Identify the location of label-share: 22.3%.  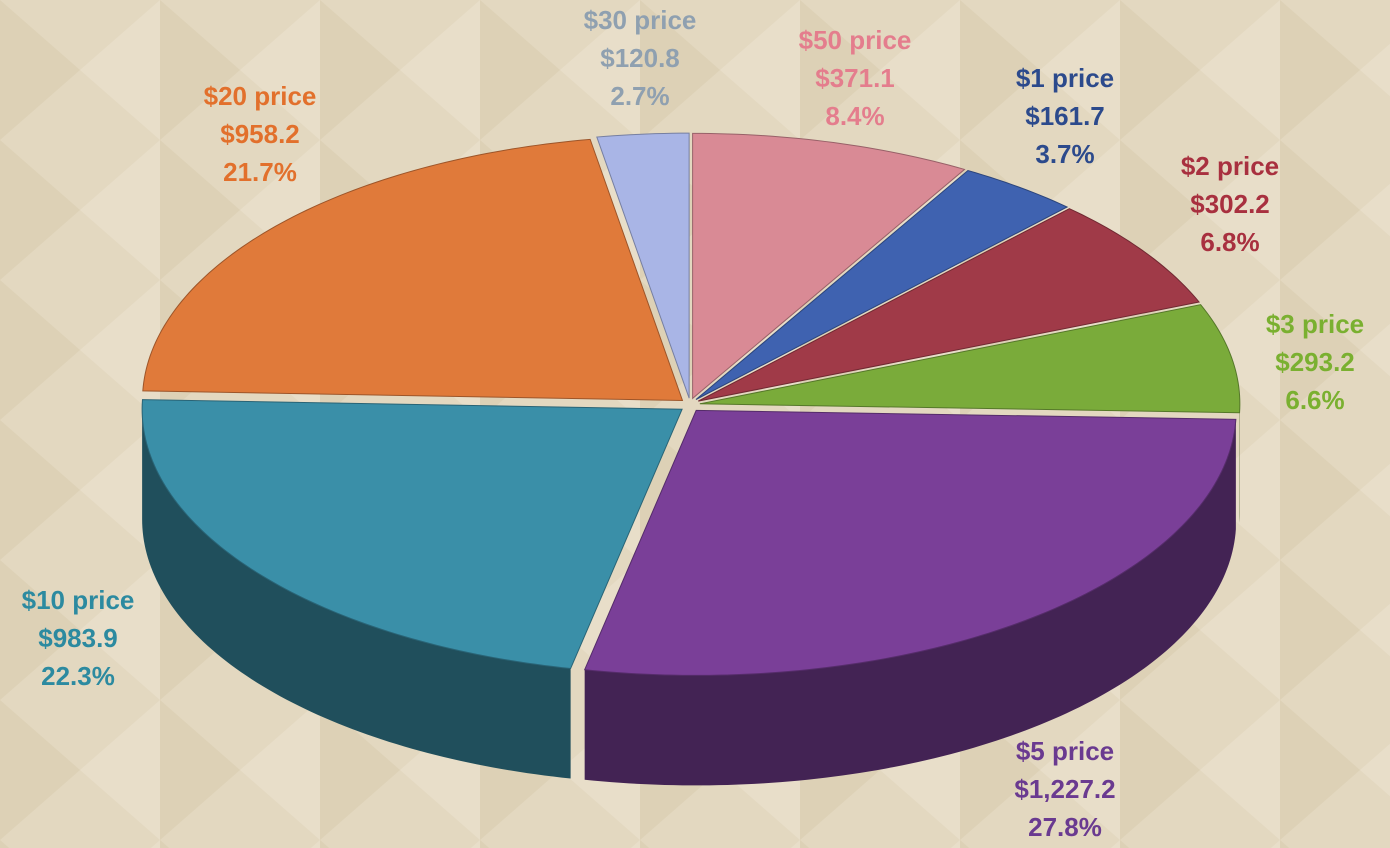
(78, 676).